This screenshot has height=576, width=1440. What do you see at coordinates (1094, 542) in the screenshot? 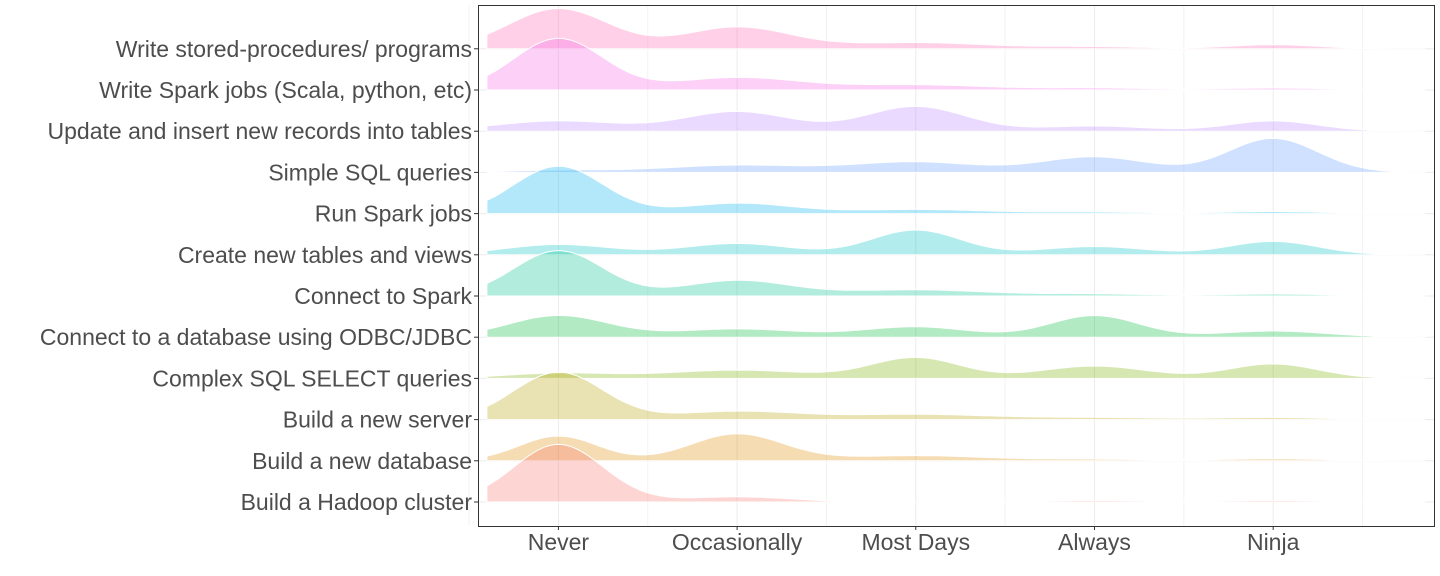
I see `x-tick-label: Always` at bounding box center [1094, 542].